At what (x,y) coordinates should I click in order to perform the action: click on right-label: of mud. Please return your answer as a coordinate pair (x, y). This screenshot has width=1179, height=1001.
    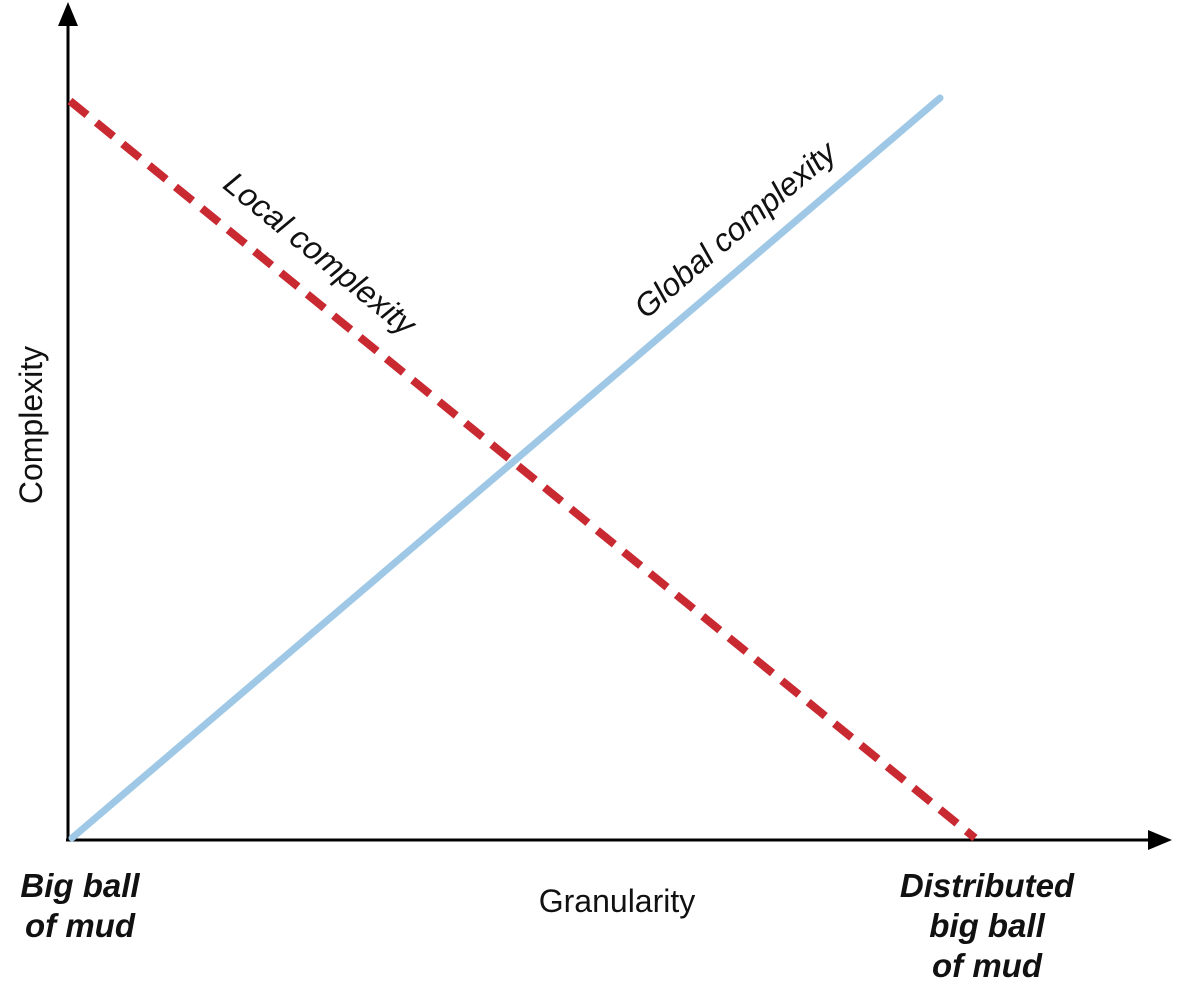
    Looking at the image, I should click on (987, 965).